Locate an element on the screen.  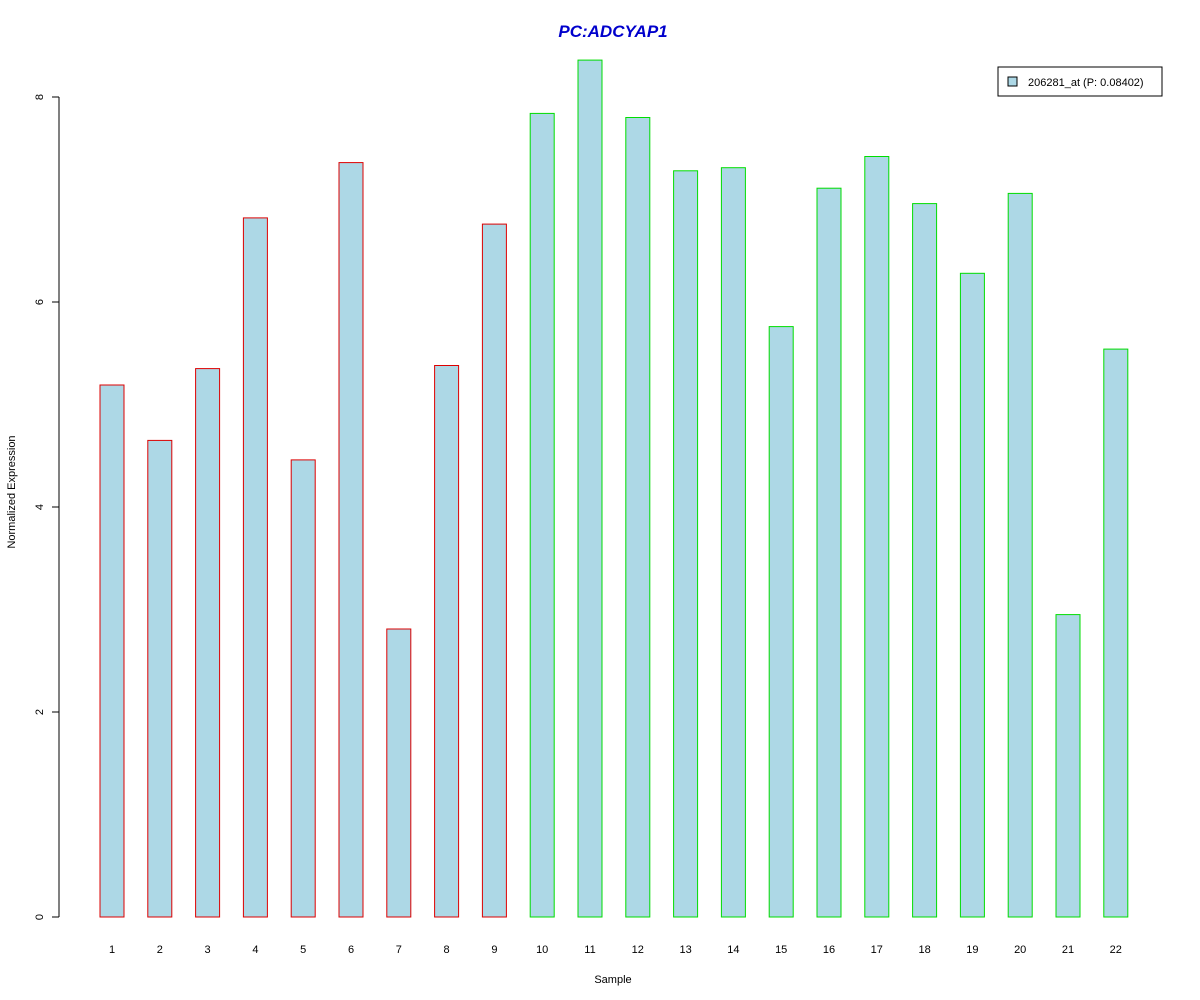
x-tick-label: 9 is located at coordinates (494, 950).